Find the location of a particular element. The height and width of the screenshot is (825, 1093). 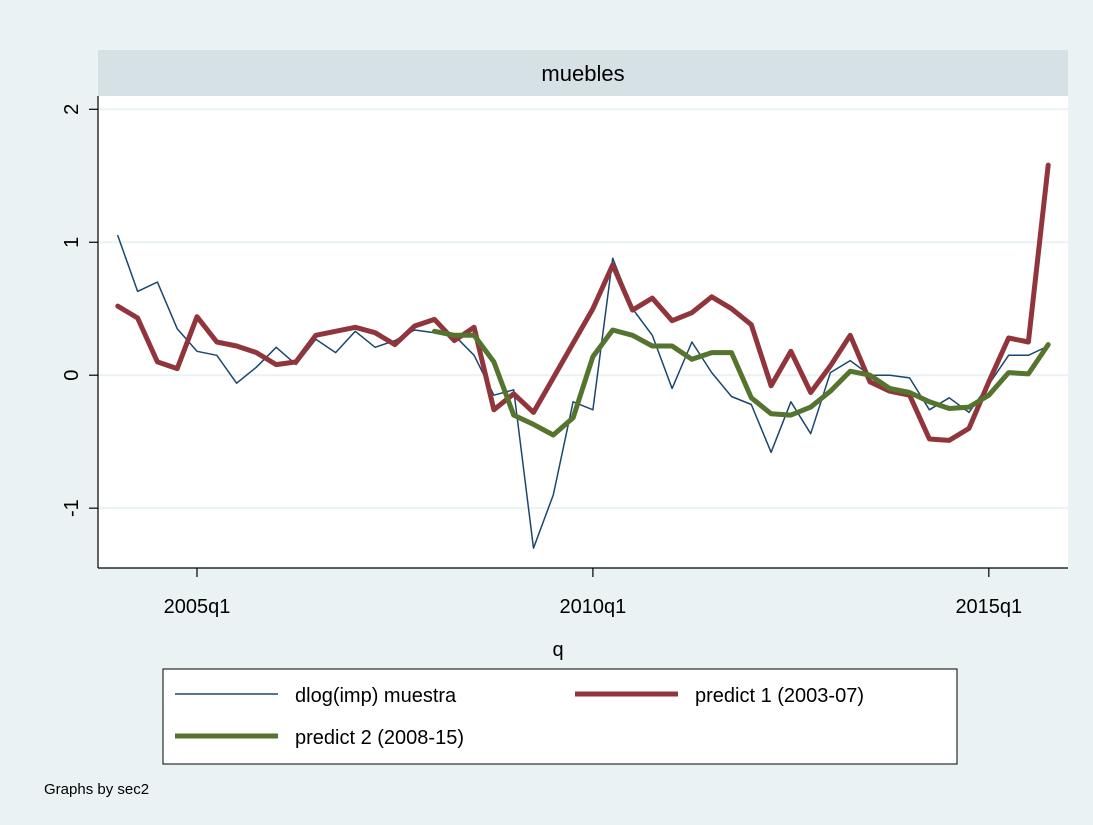

legend-box is located at coordinates (560, 716).